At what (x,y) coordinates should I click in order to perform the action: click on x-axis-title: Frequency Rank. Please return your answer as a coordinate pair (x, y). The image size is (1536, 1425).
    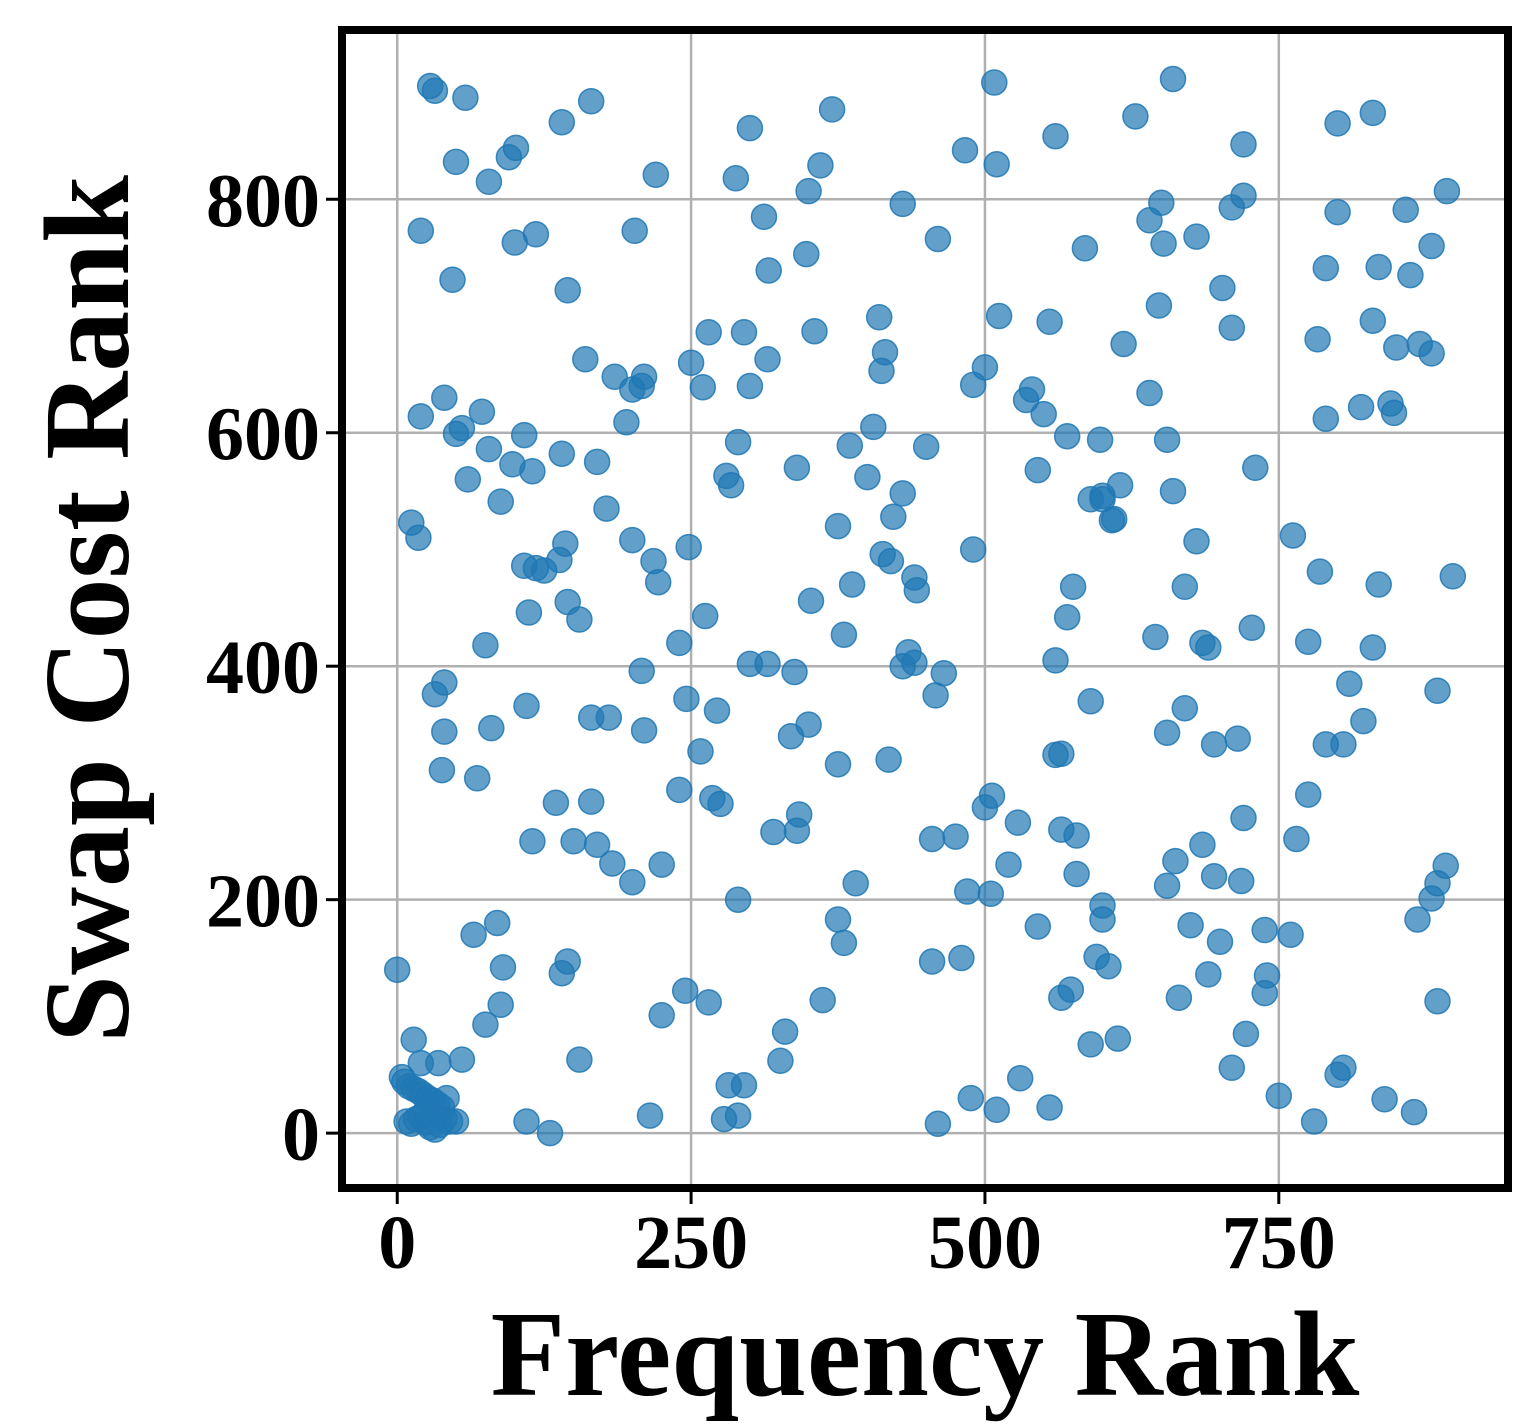
    Looking at the image, I should click on (925, 1354).